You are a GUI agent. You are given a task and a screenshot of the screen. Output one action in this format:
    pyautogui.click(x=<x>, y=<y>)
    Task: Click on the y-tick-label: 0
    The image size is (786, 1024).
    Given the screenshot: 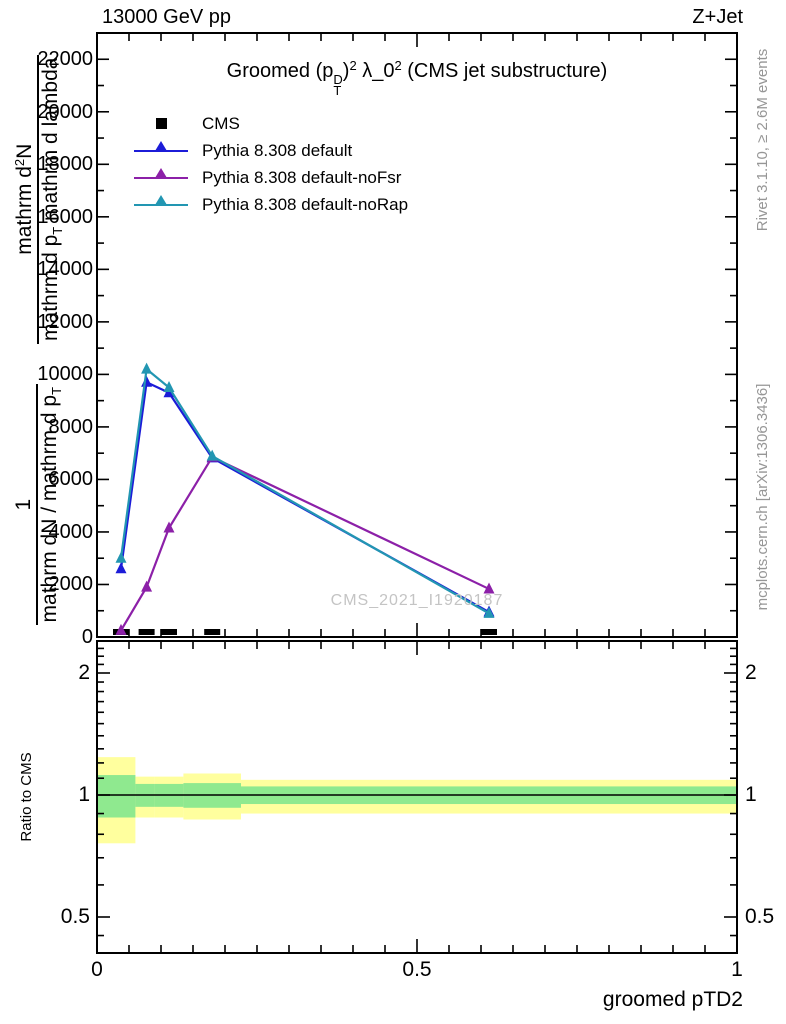 What is the action you would take?
    pyautogui.click(x=87, y=637)
    